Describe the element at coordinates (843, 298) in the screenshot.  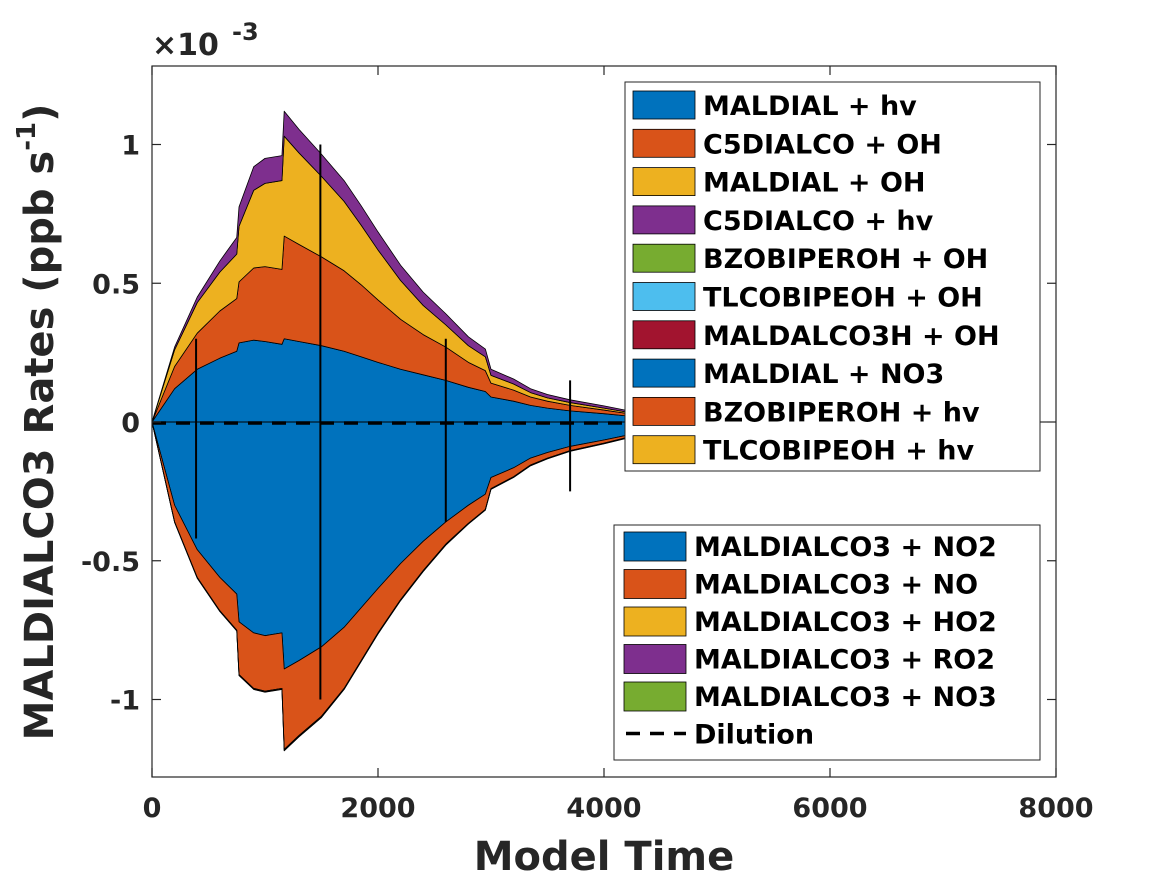
I see `legend-label: TLCOBIPEOH + OH` at that location.